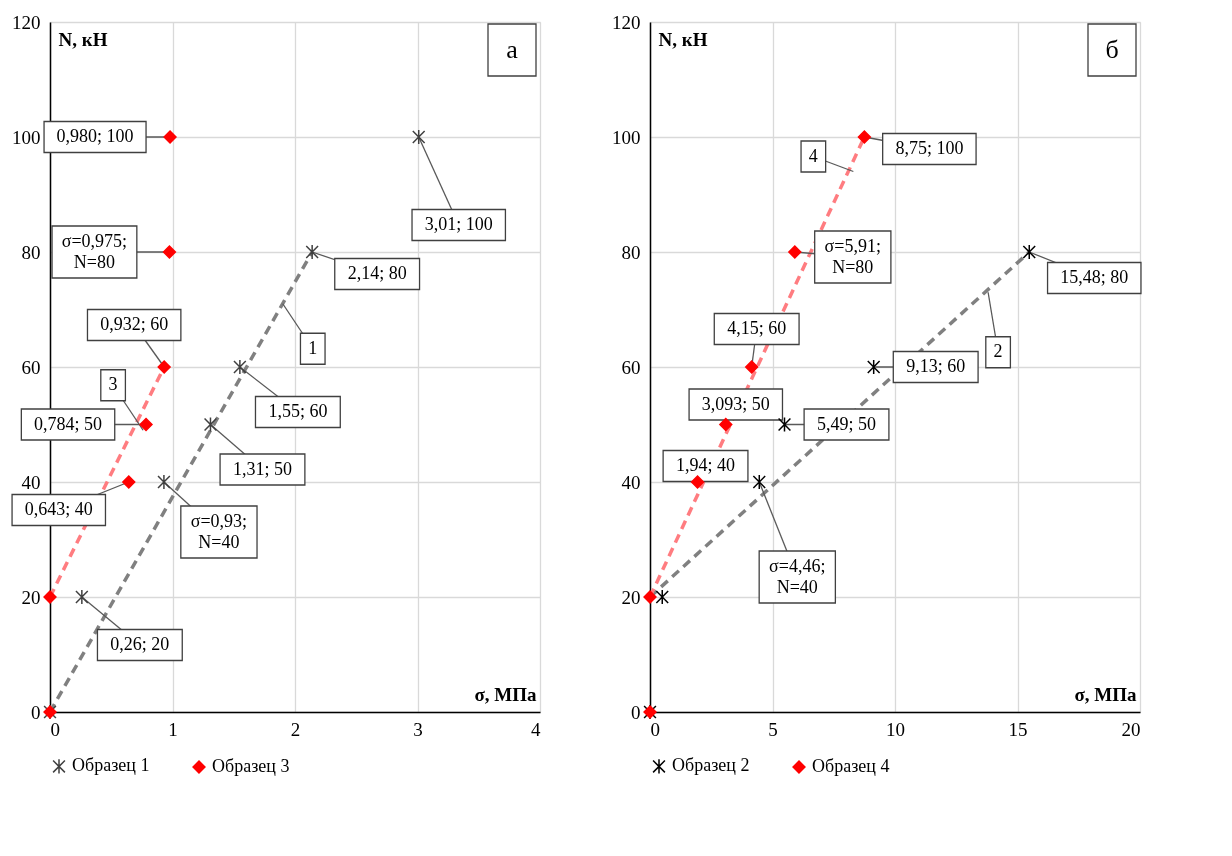  I want to click on annotation: 3,093; 50, so click(735, 403).